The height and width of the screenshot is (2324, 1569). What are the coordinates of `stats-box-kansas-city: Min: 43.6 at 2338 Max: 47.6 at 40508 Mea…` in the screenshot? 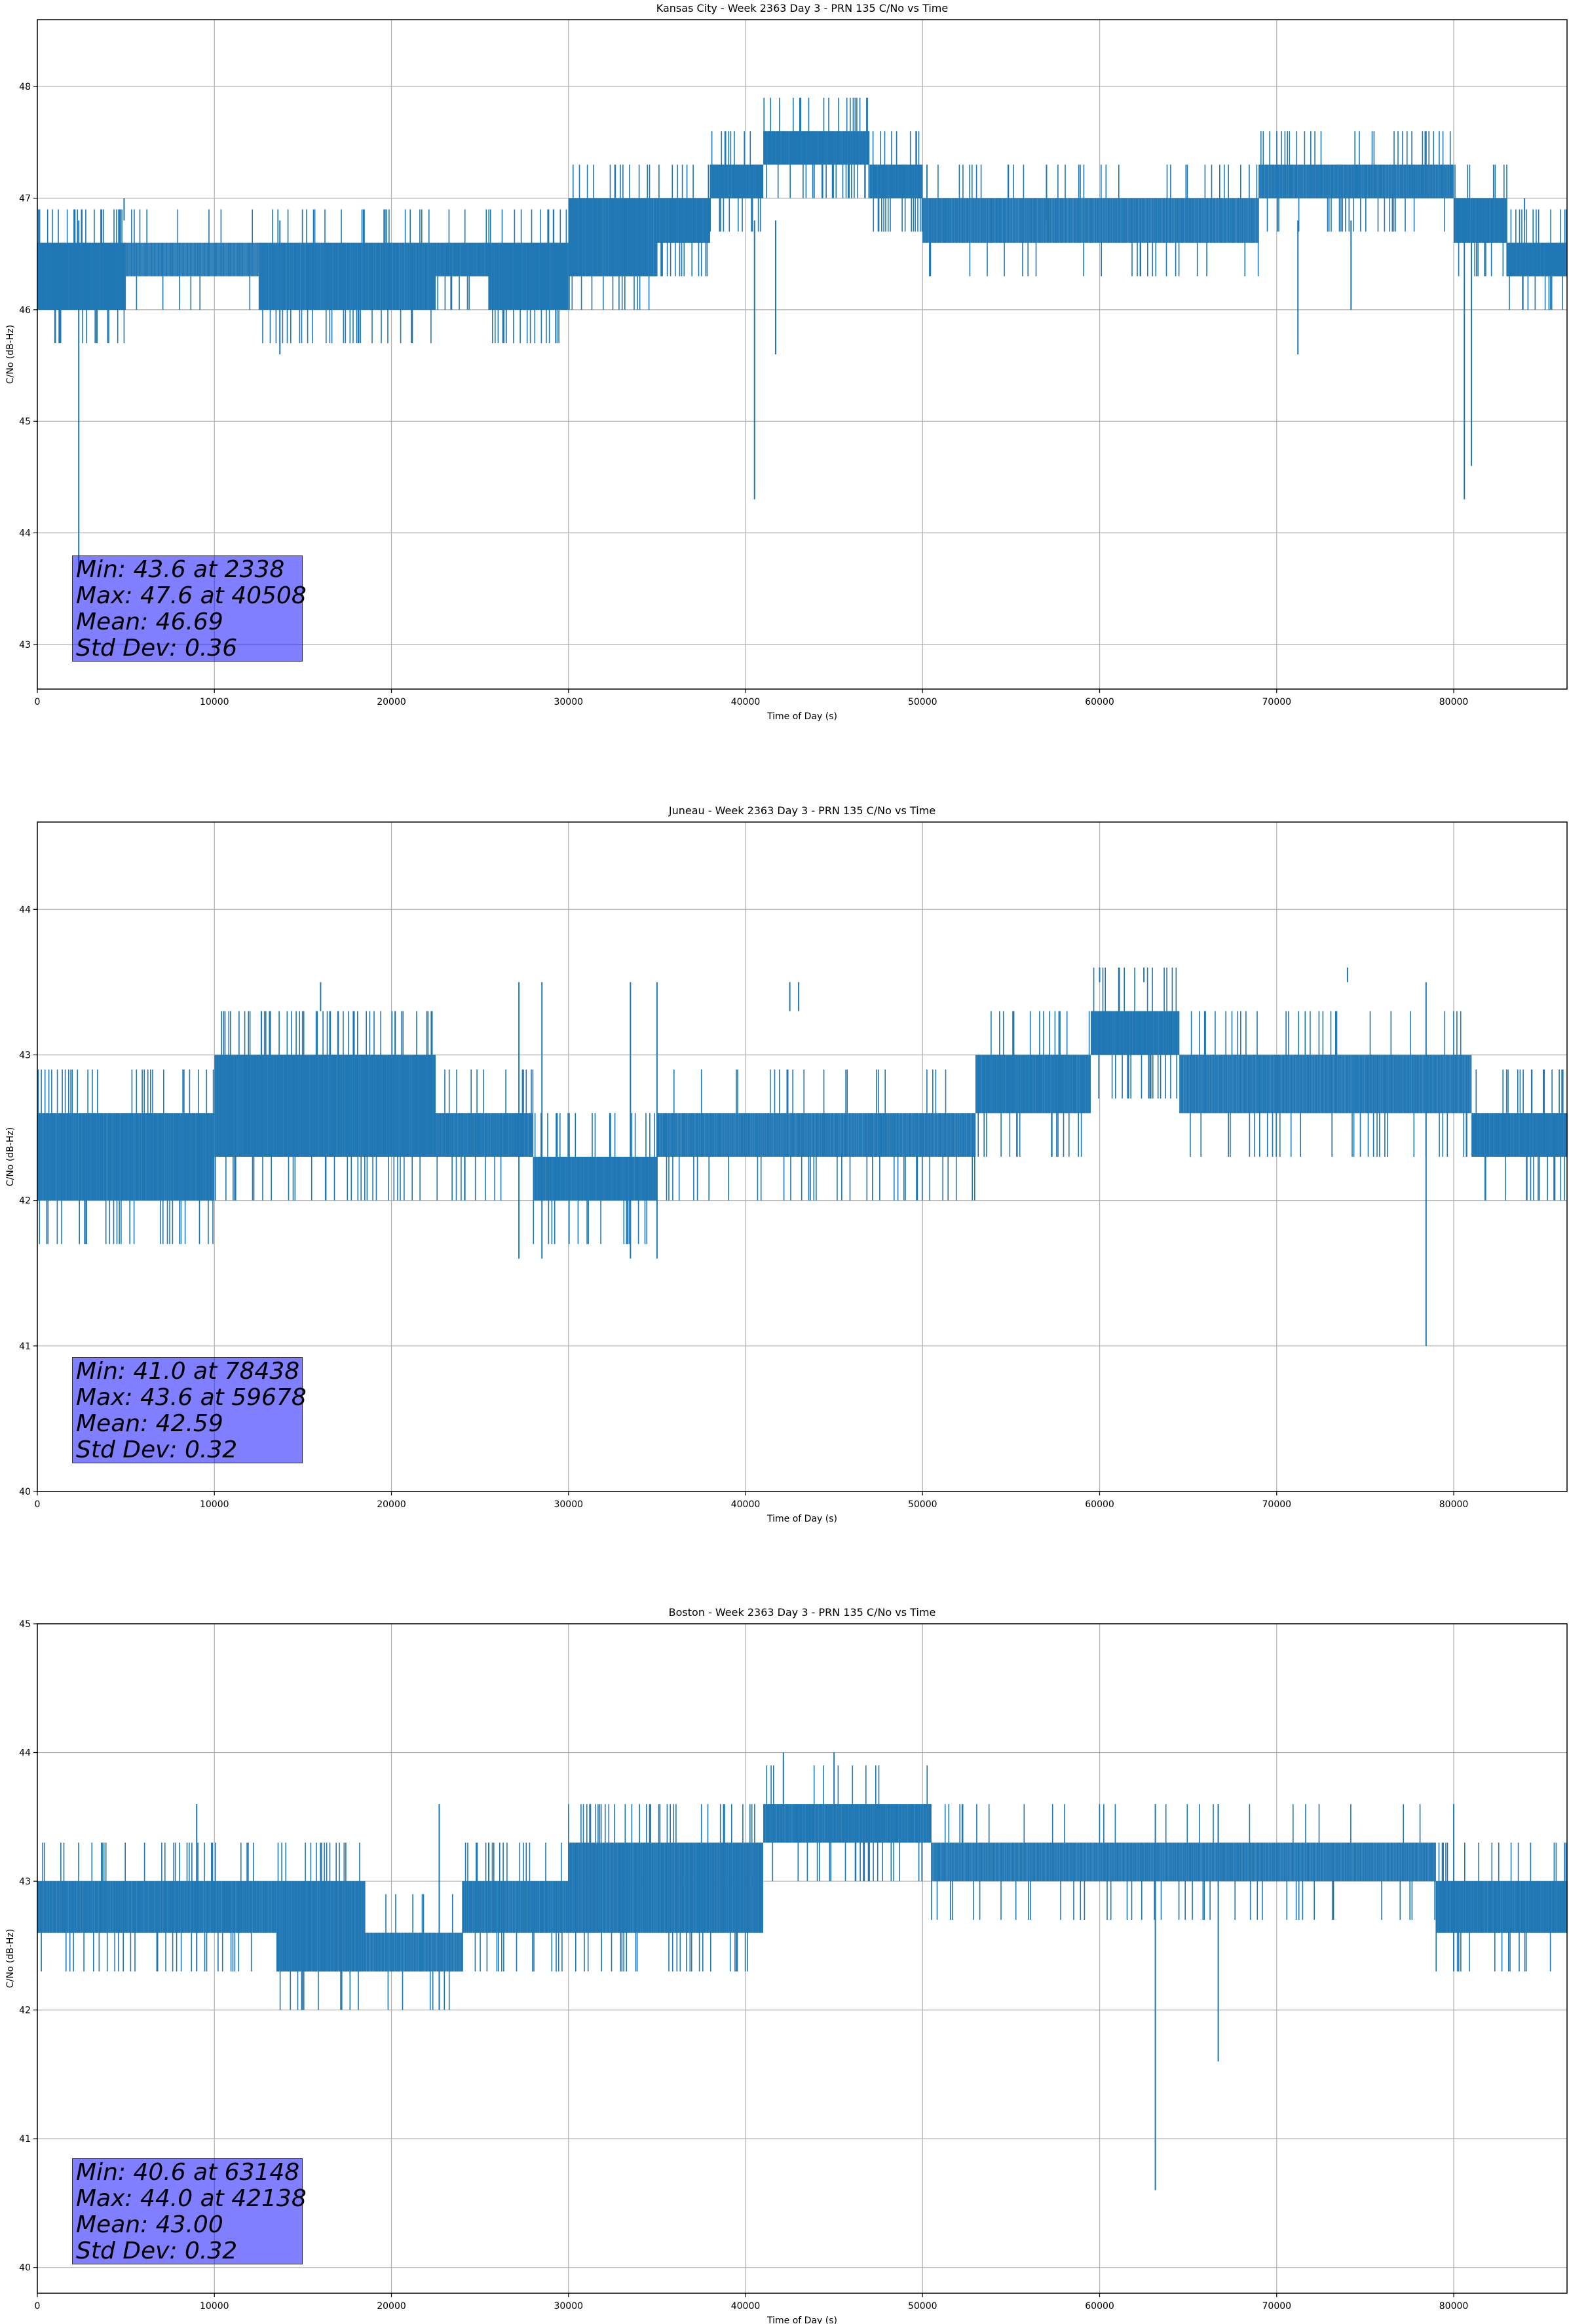 It's located at (189, 608).